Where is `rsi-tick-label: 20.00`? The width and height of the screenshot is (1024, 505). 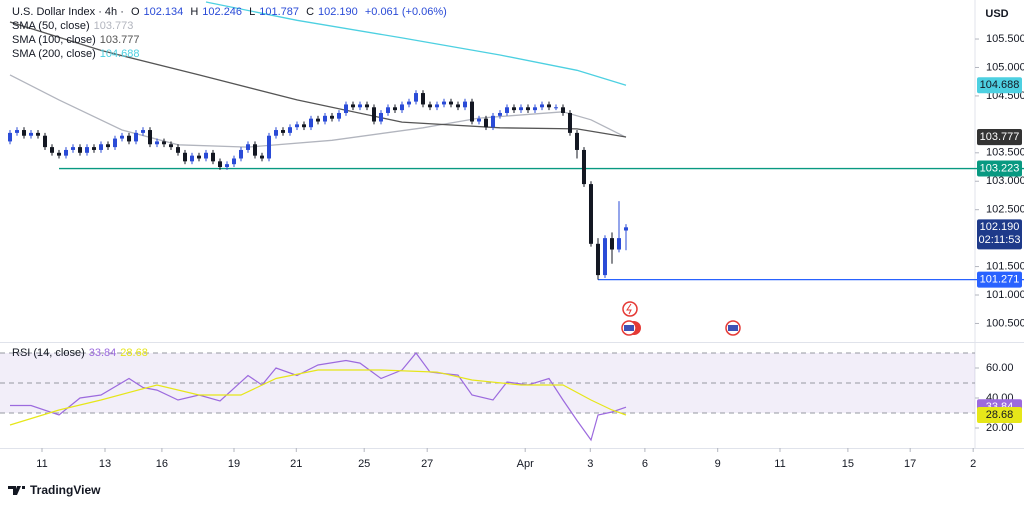
rsi-tick-label: 20.00 is located at coordinates (1000, 428).